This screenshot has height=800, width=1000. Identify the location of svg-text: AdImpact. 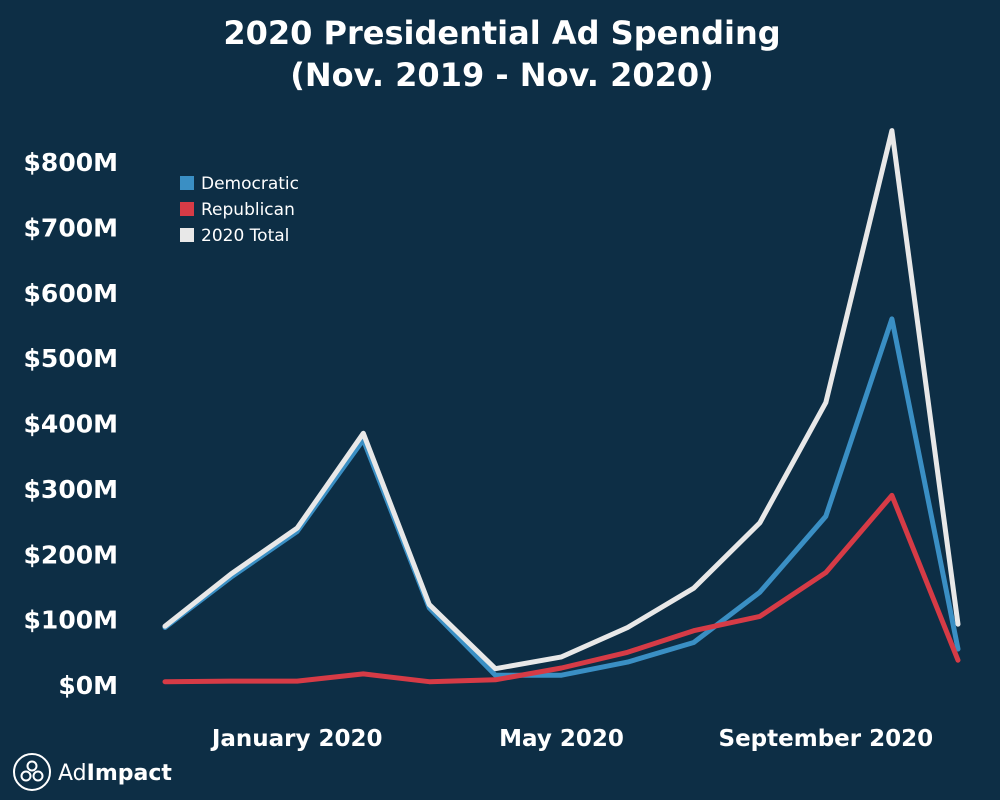
(115, 773).